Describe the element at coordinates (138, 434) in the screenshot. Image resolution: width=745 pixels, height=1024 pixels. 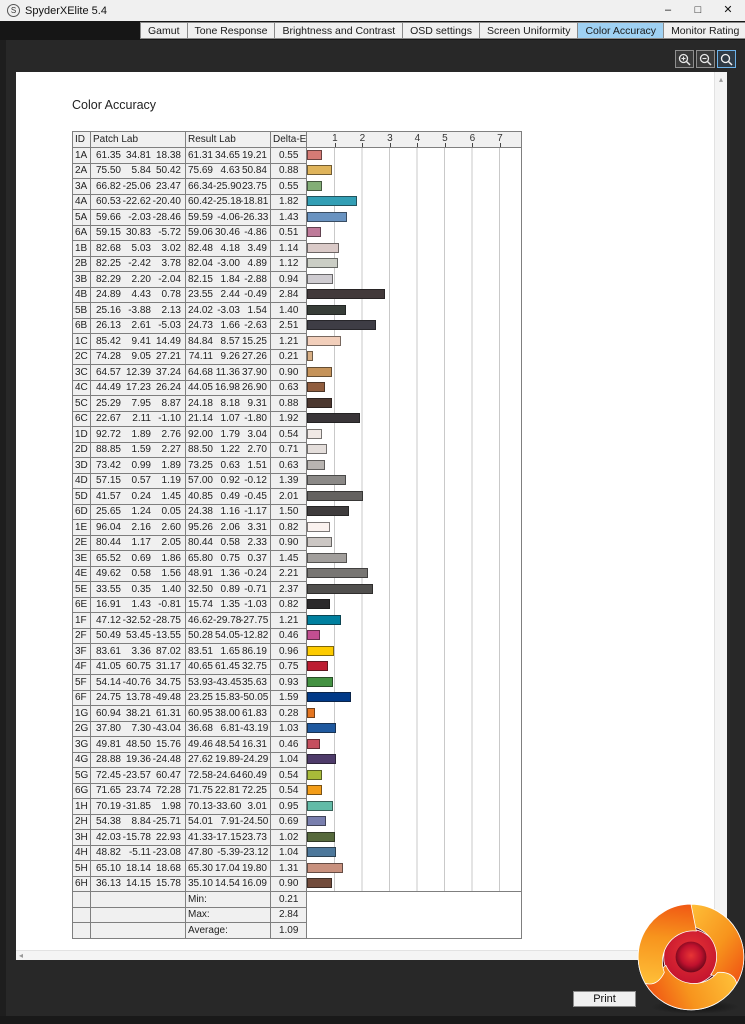
I see `patch-lab-values: 92.72 1.89 2.76` at that location.